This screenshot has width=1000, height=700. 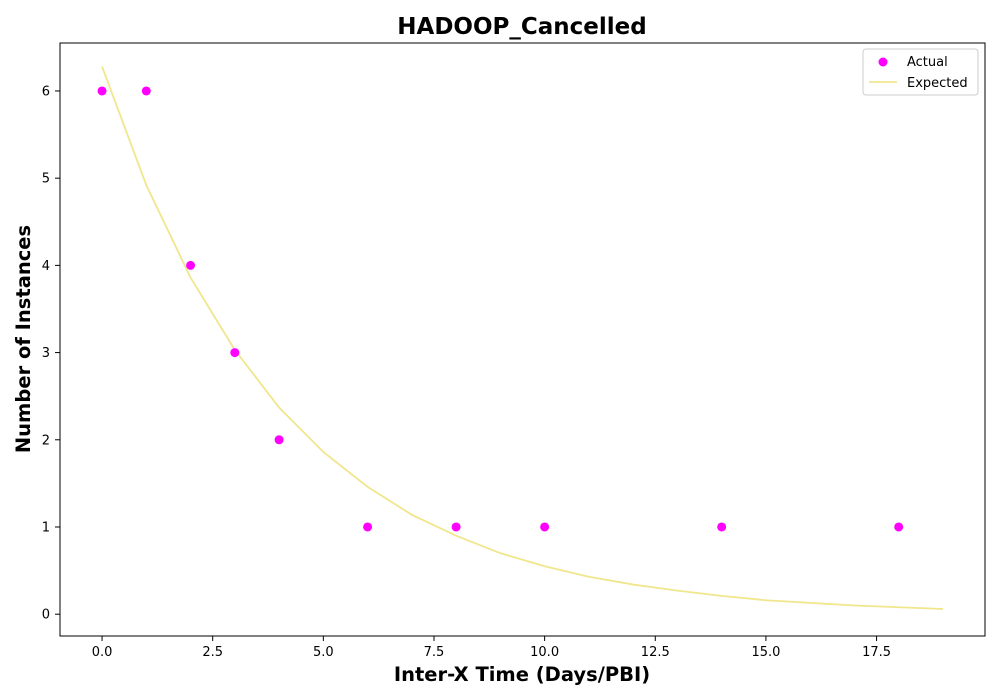 I want to click on x-tick-label: 5.0, so click(x=323, y=652).